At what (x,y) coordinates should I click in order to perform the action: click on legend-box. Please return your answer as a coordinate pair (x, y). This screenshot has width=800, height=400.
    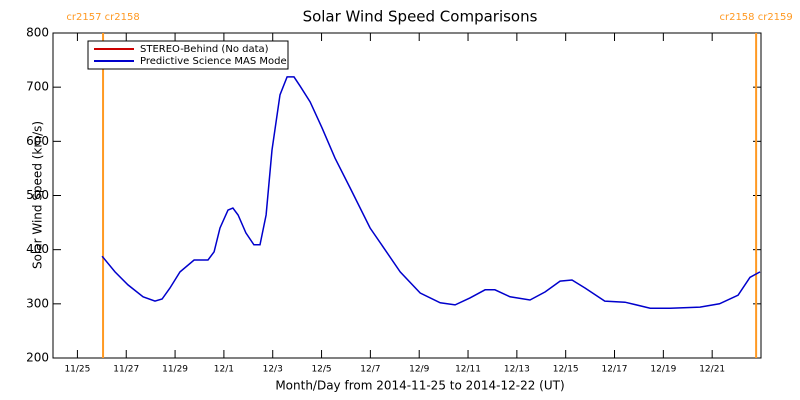
    Looking at the image, I should click on (188, 55).